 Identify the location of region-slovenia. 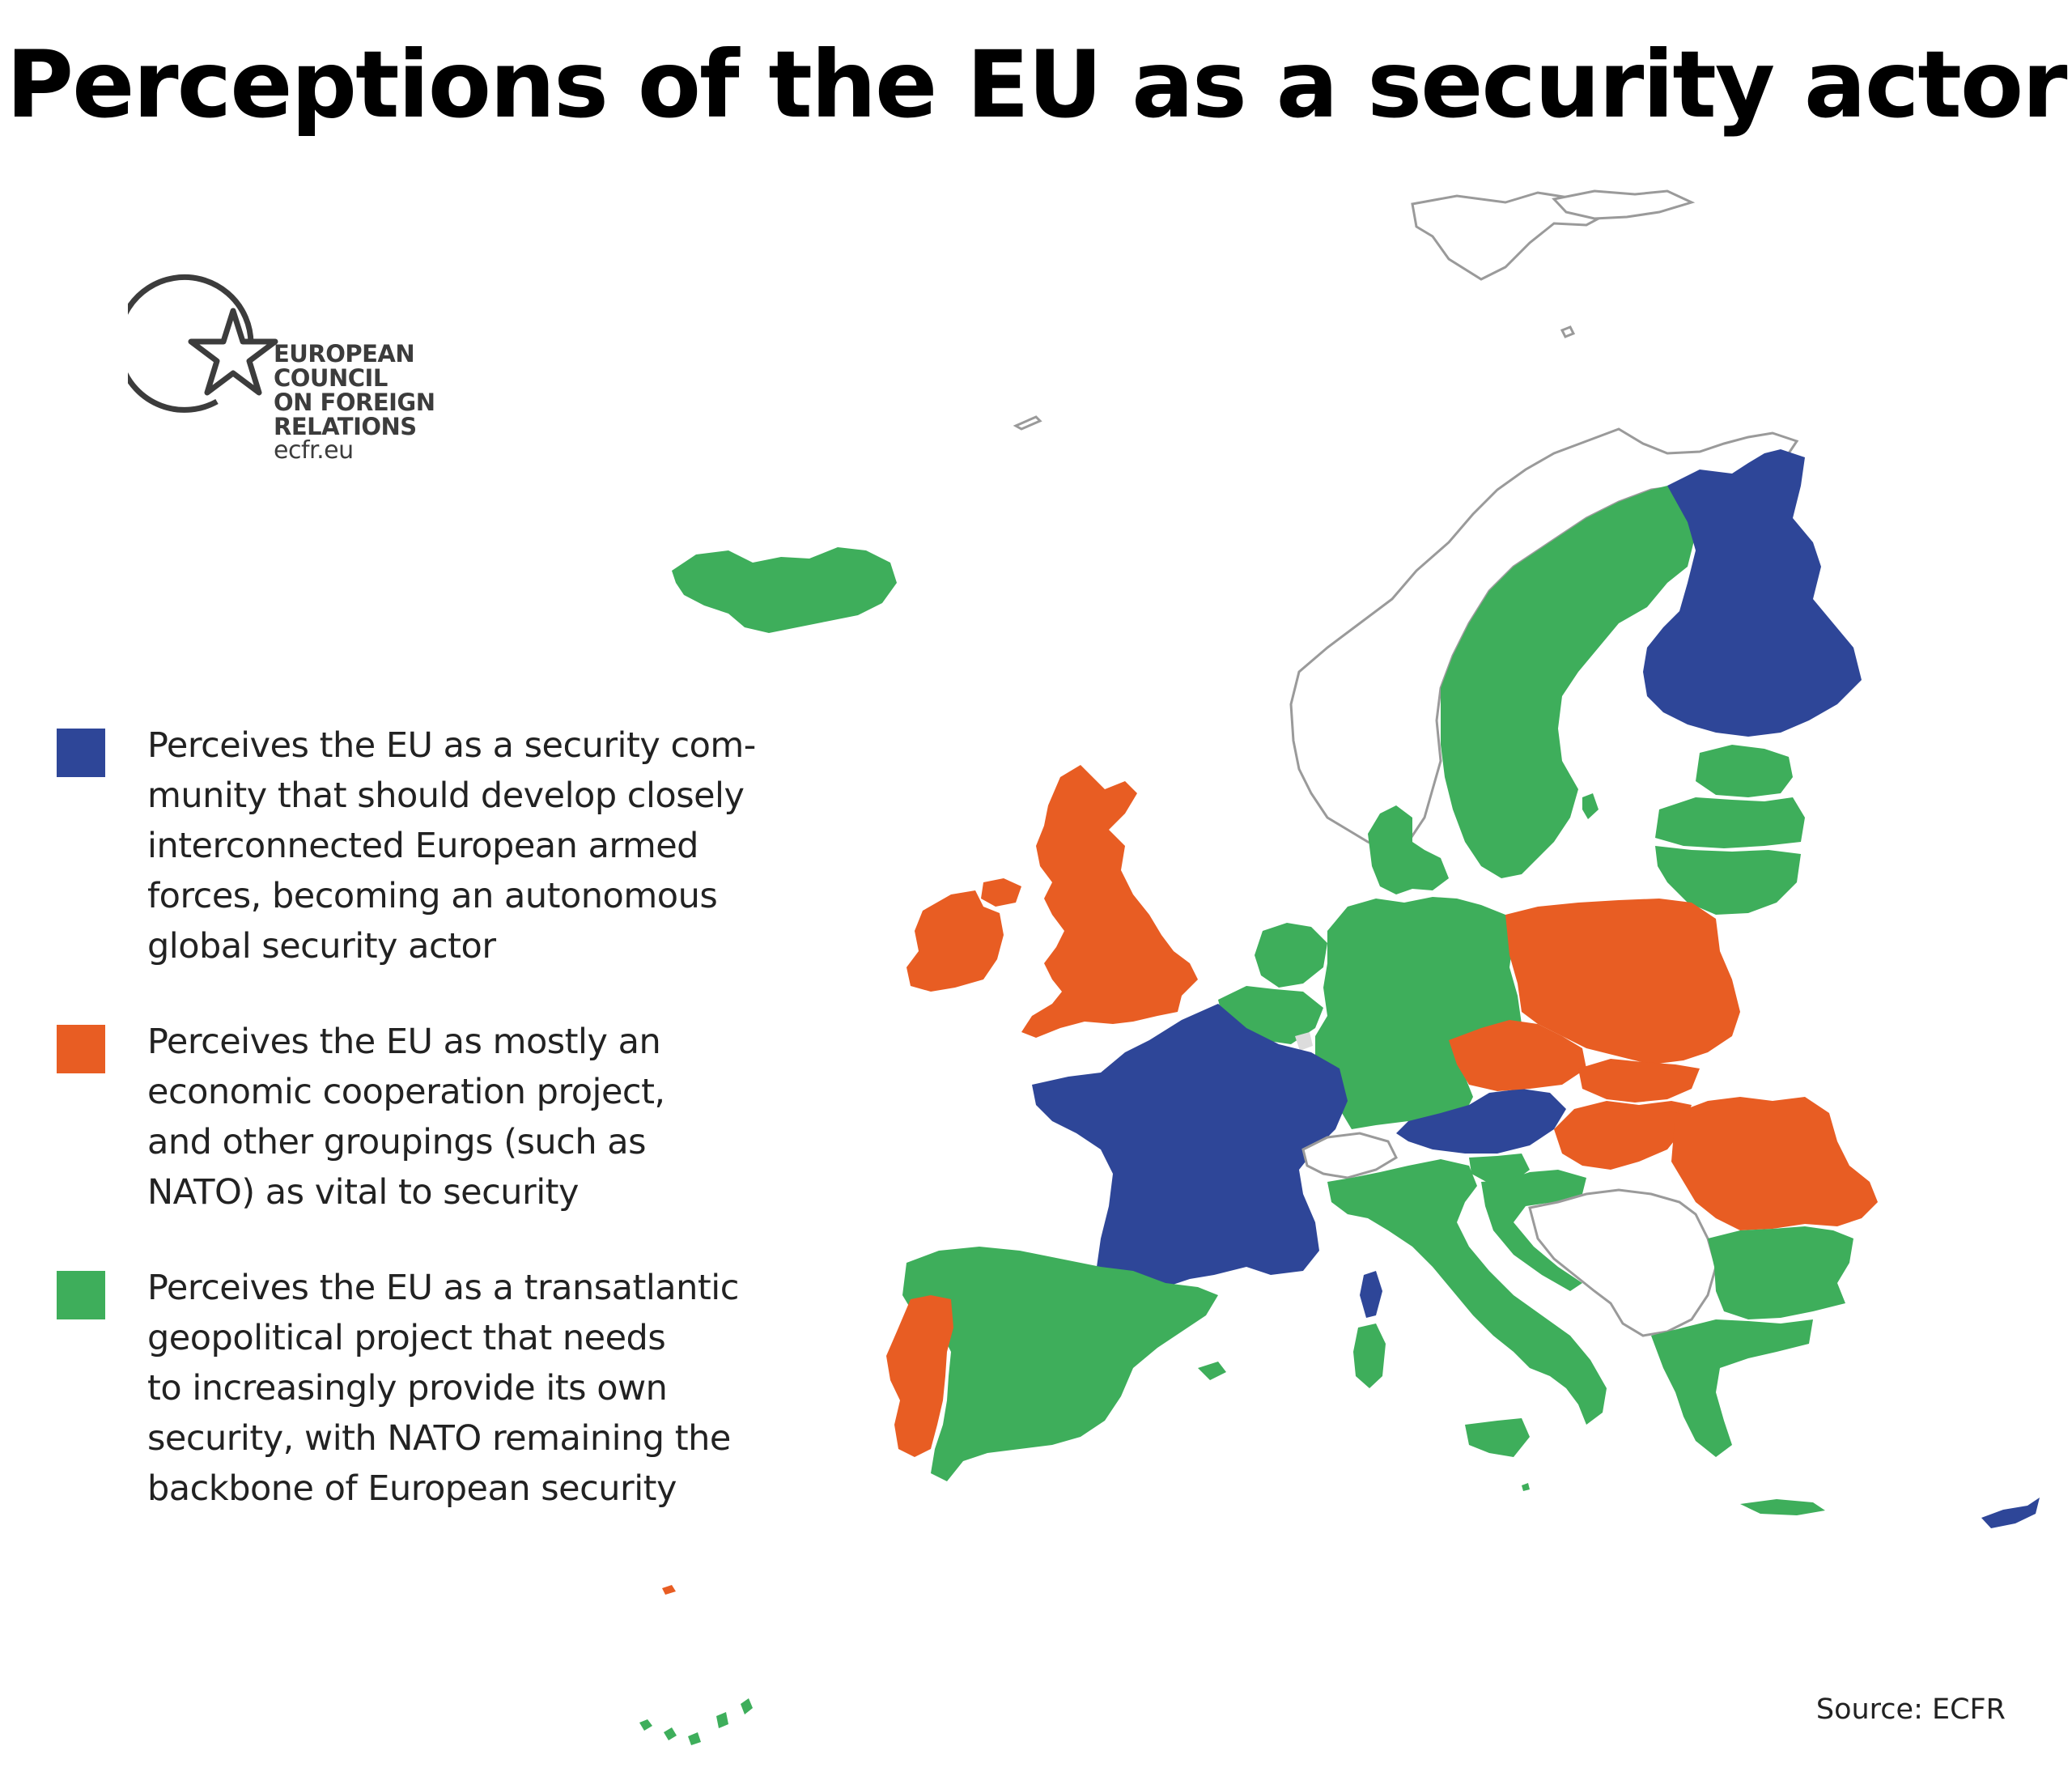
(1499, 1169).